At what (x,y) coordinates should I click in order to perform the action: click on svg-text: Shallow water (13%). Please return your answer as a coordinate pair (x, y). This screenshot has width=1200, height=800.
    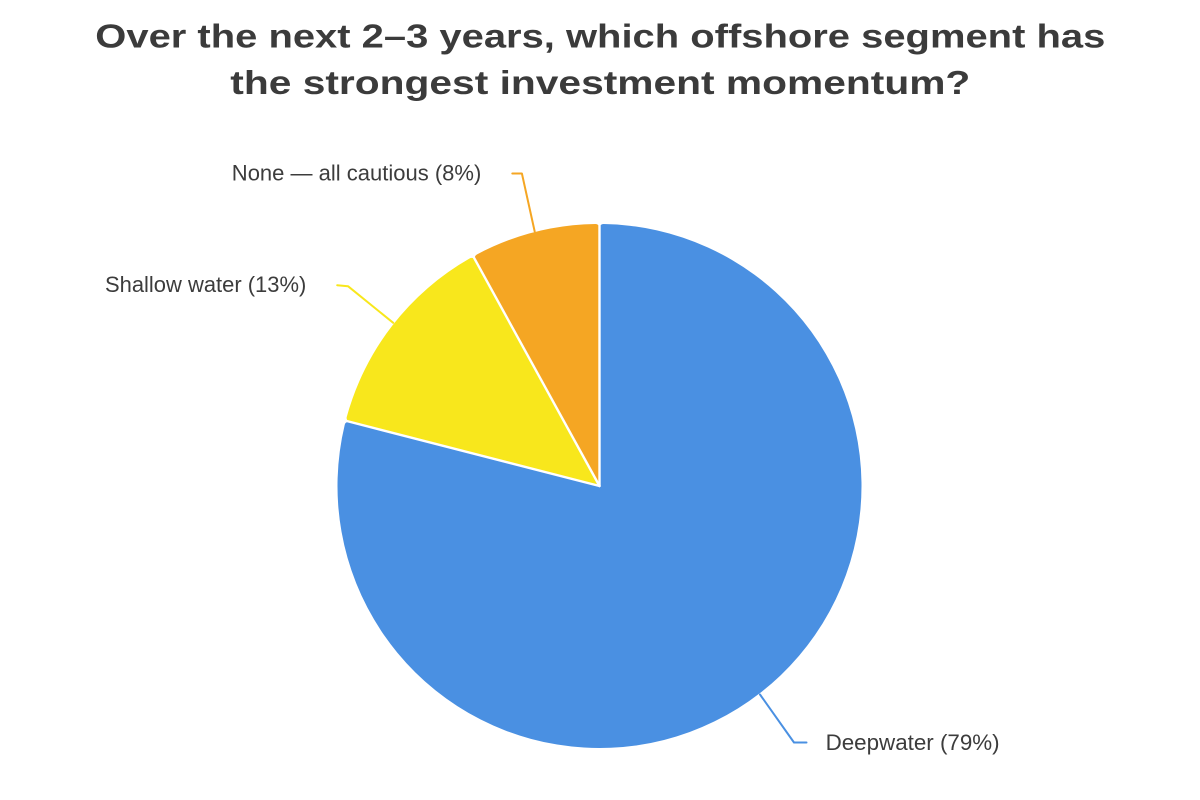
    Looking at the image, I should click on (205, 284).